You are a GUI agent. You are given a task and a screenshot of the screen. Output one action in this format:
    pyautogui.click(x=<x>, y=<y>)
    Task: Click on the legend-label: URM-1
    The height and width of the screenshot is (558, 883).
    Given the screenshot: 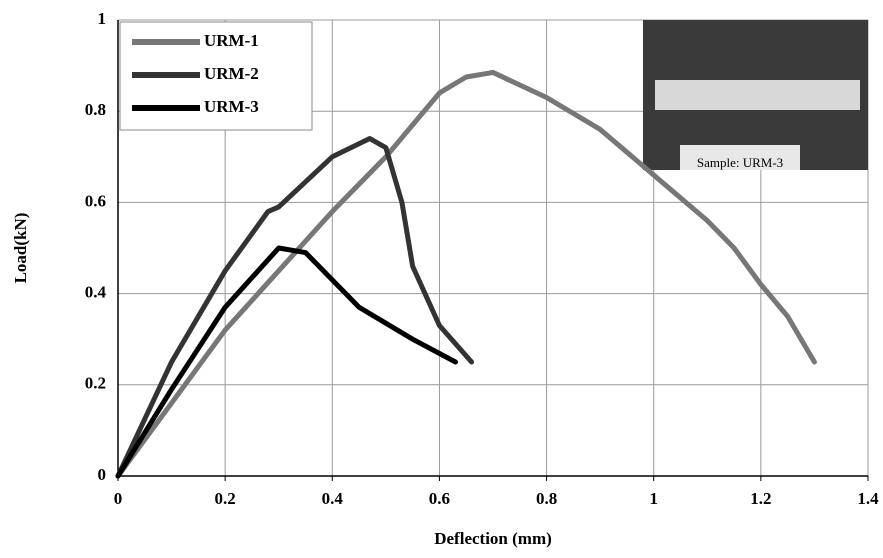 What is the action you would take?
    pyautogui.click(x=231, y=40)
    